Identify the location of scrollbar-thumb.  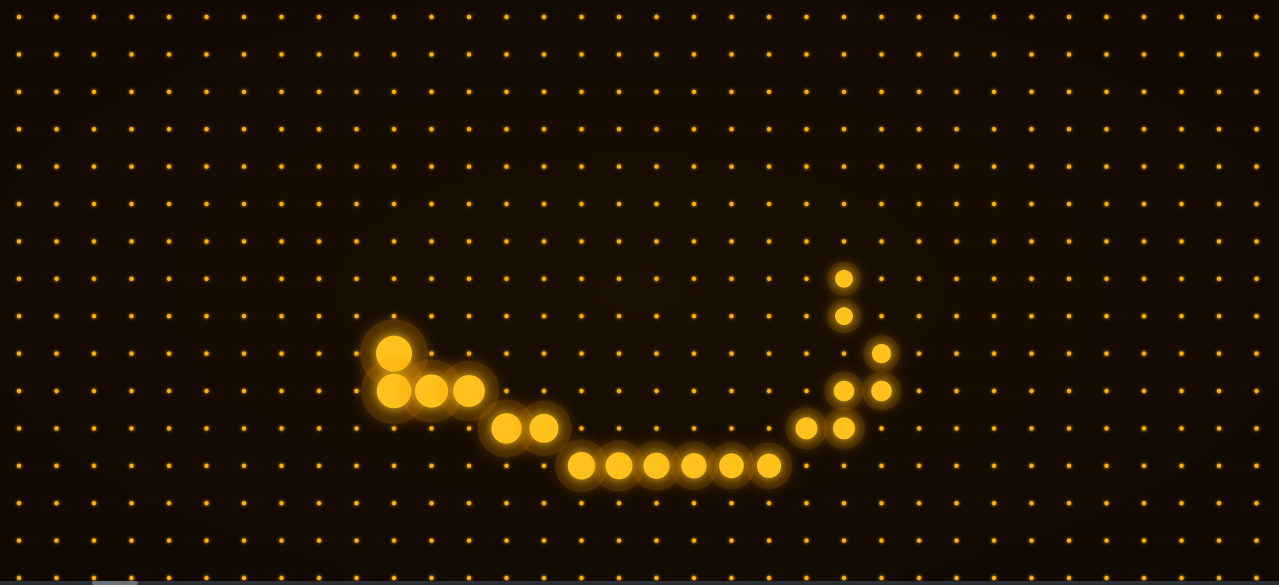
(115, 583).